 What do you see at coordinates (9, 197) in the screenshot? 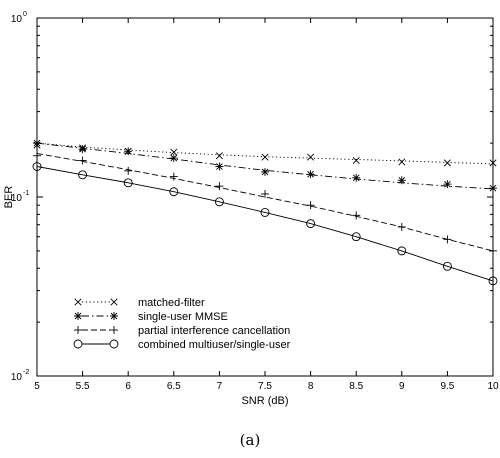
I see `y-axis-label: BER` at bounding box center [9, 197].